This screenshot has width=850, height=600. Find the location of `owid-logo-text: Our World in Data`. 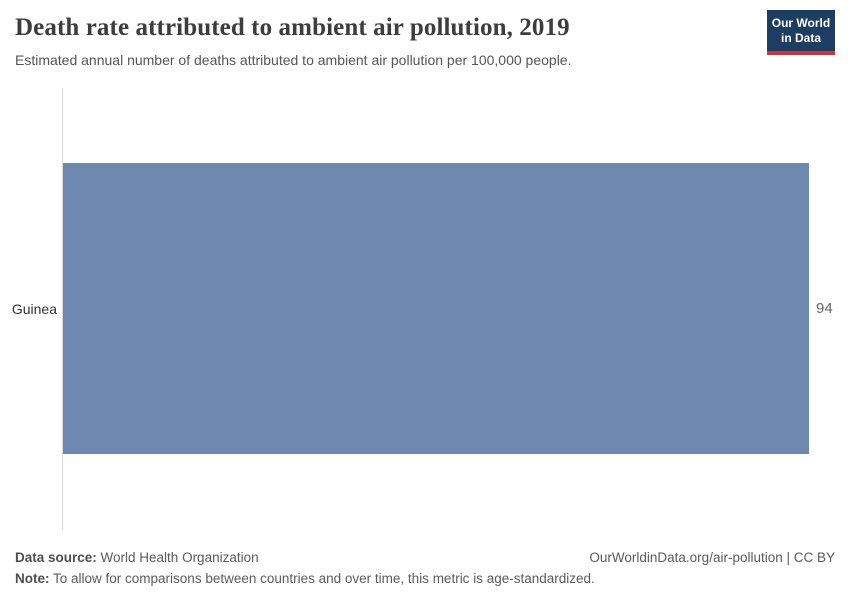

owid-logo-text: Our World in Data is located at coordinates (801, 30).